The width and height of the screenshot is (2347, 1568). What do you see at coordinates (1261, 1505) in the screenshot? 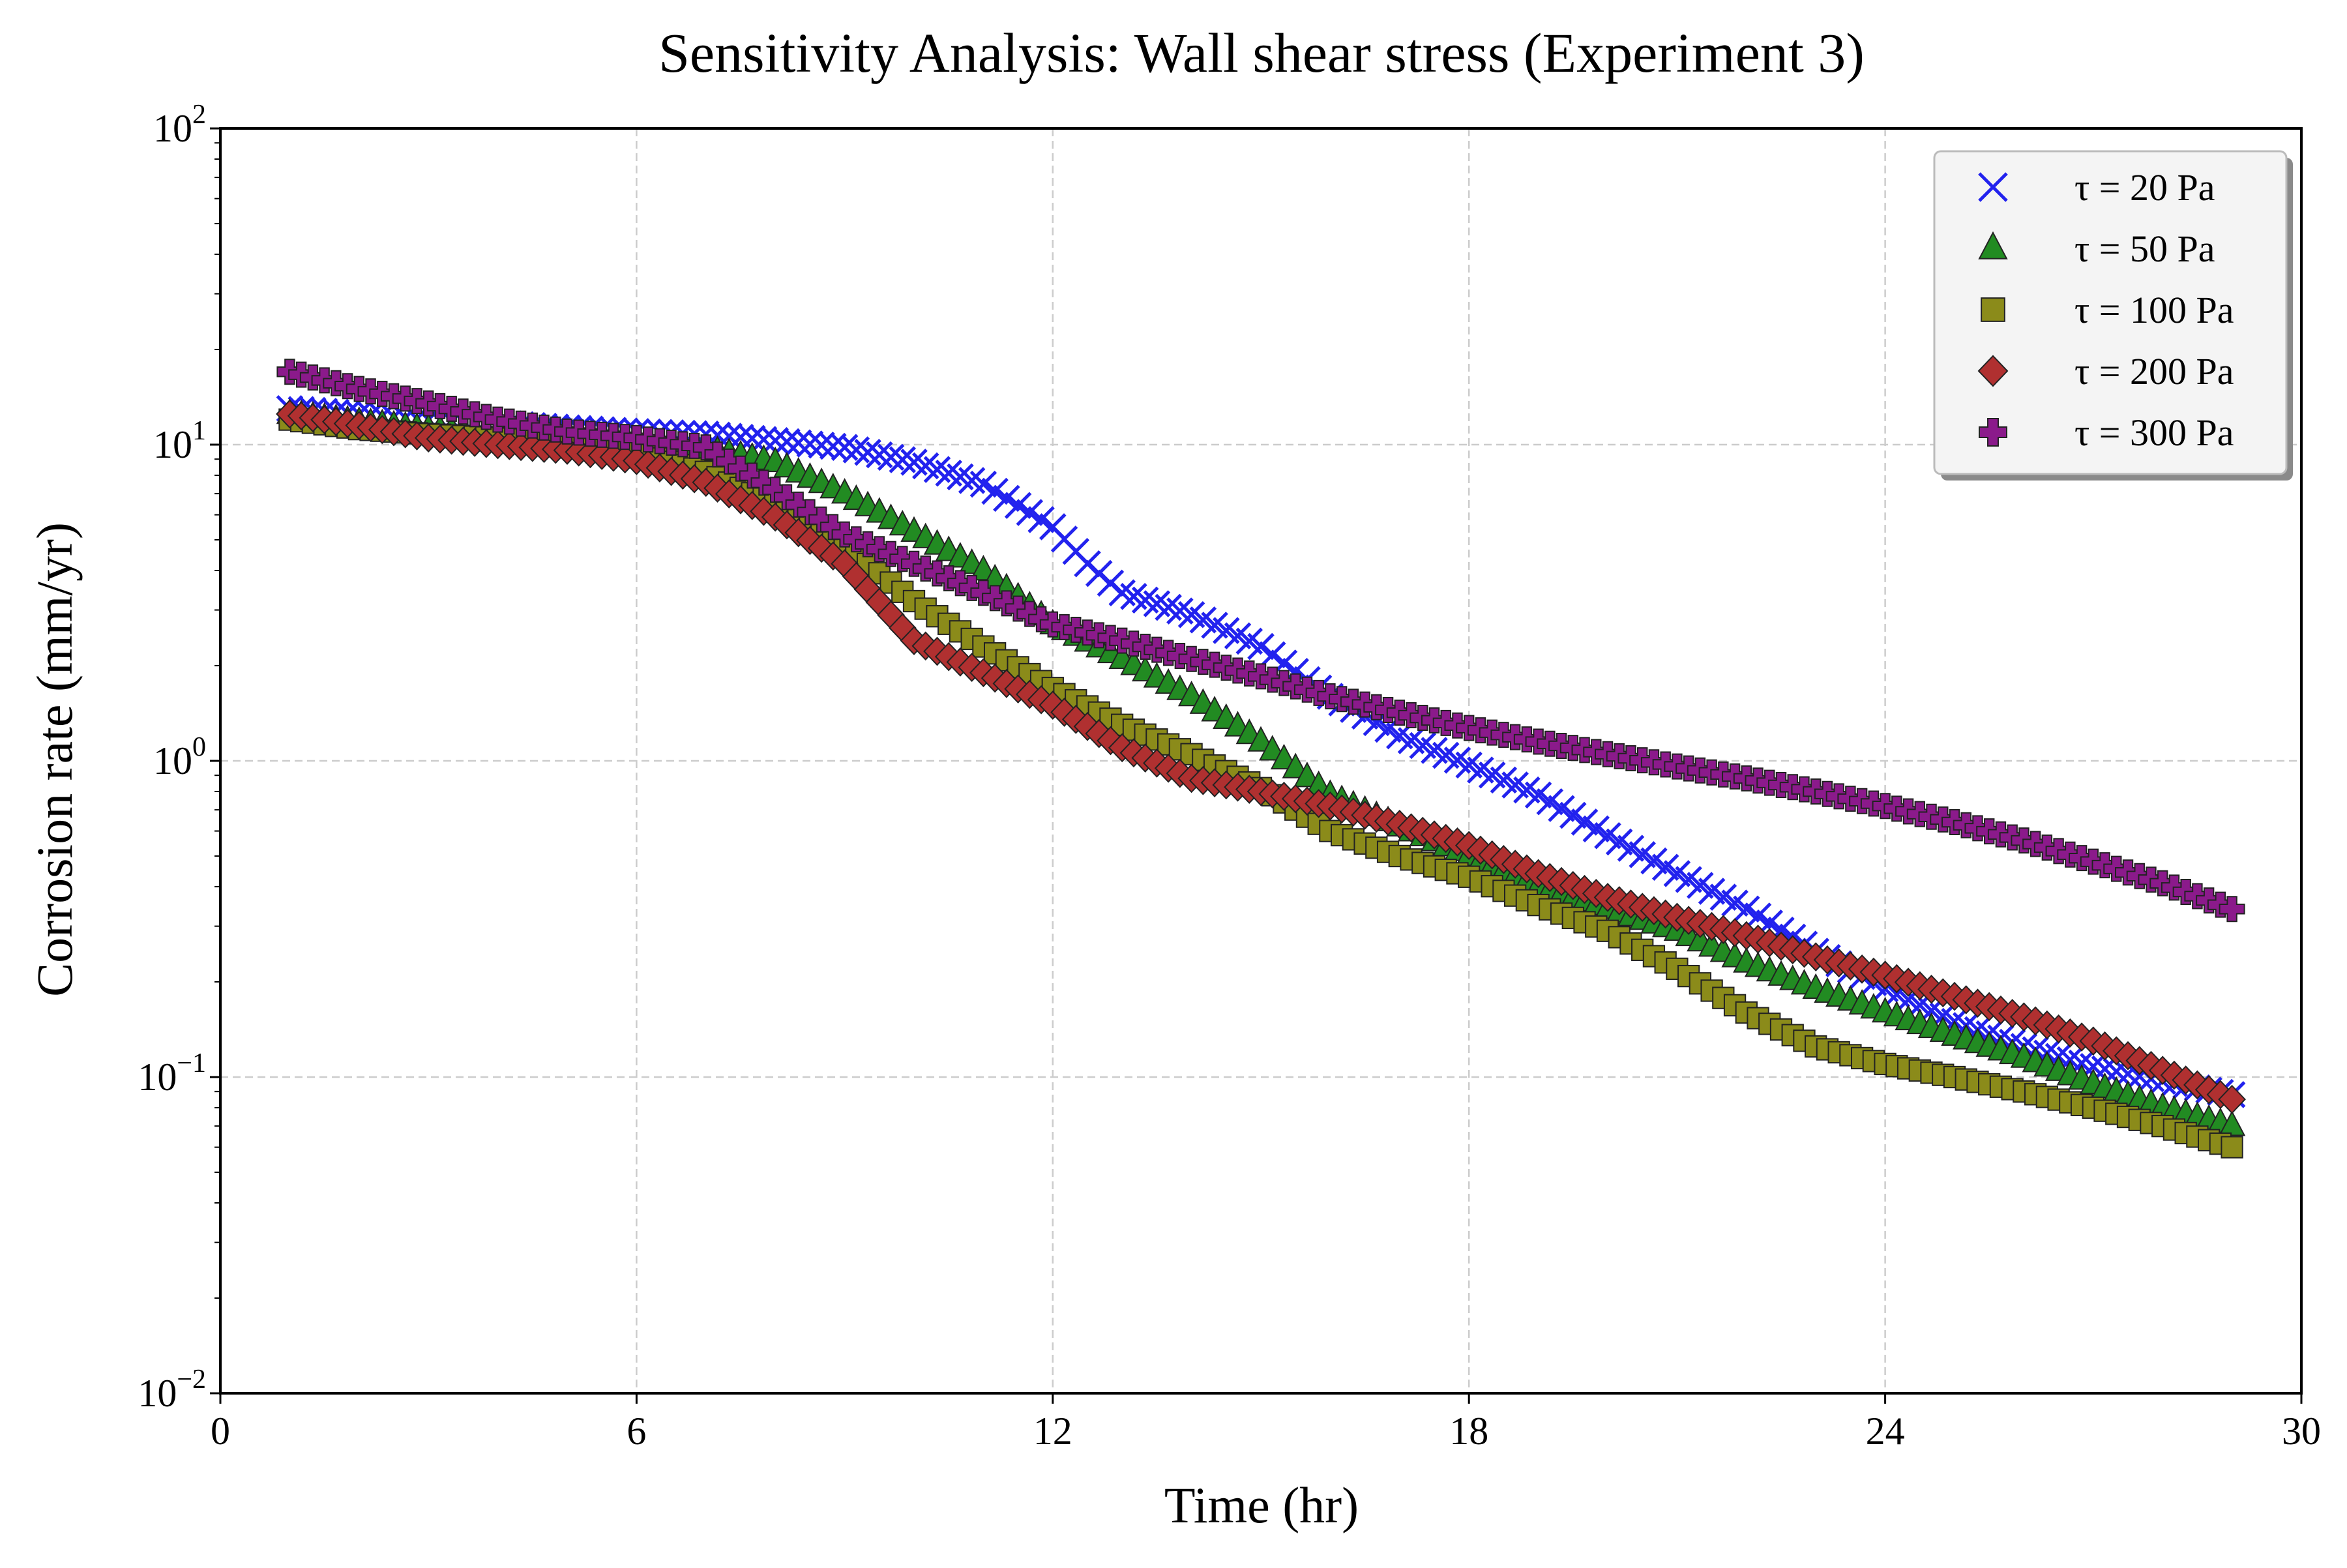
I see `x-axis-label: Time (hr)` at bounding box center [1261, 1505].